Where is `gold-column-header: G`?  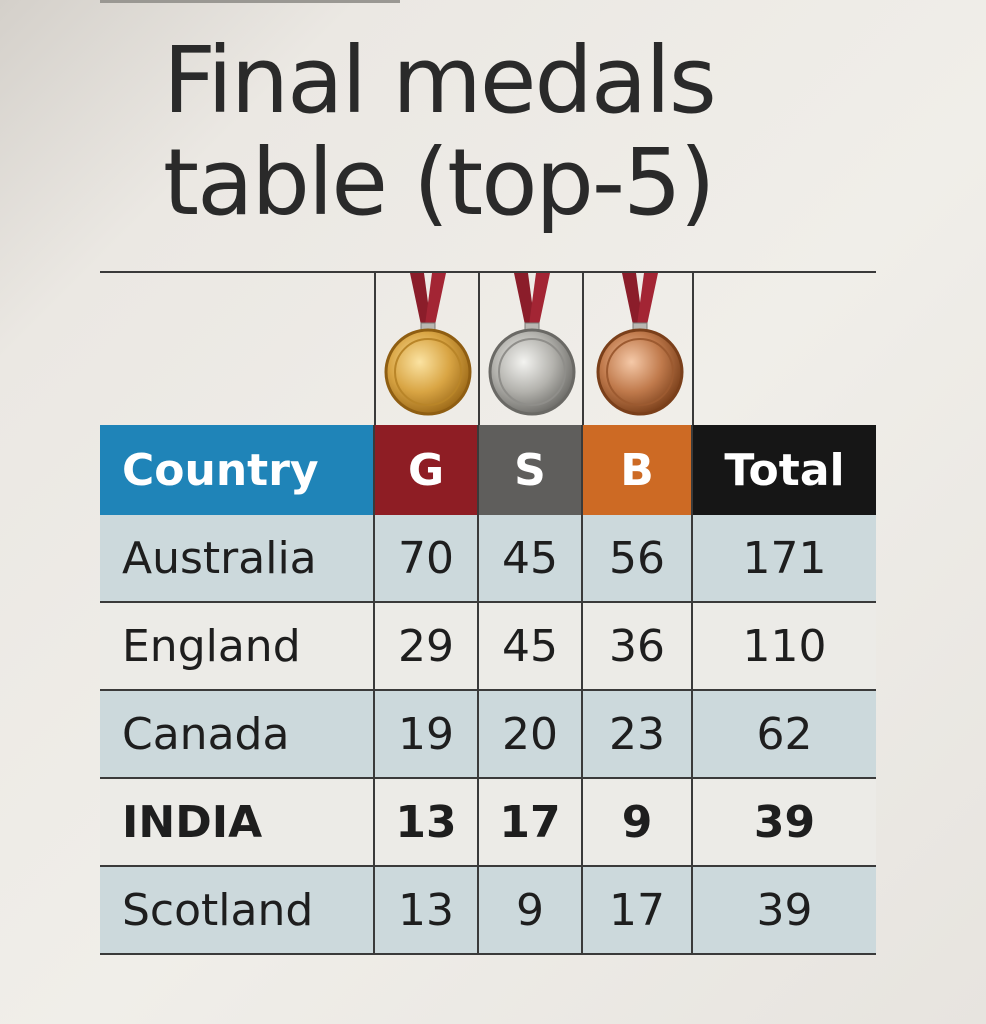 gold-column-header: G is located at coordinates (425, 470).